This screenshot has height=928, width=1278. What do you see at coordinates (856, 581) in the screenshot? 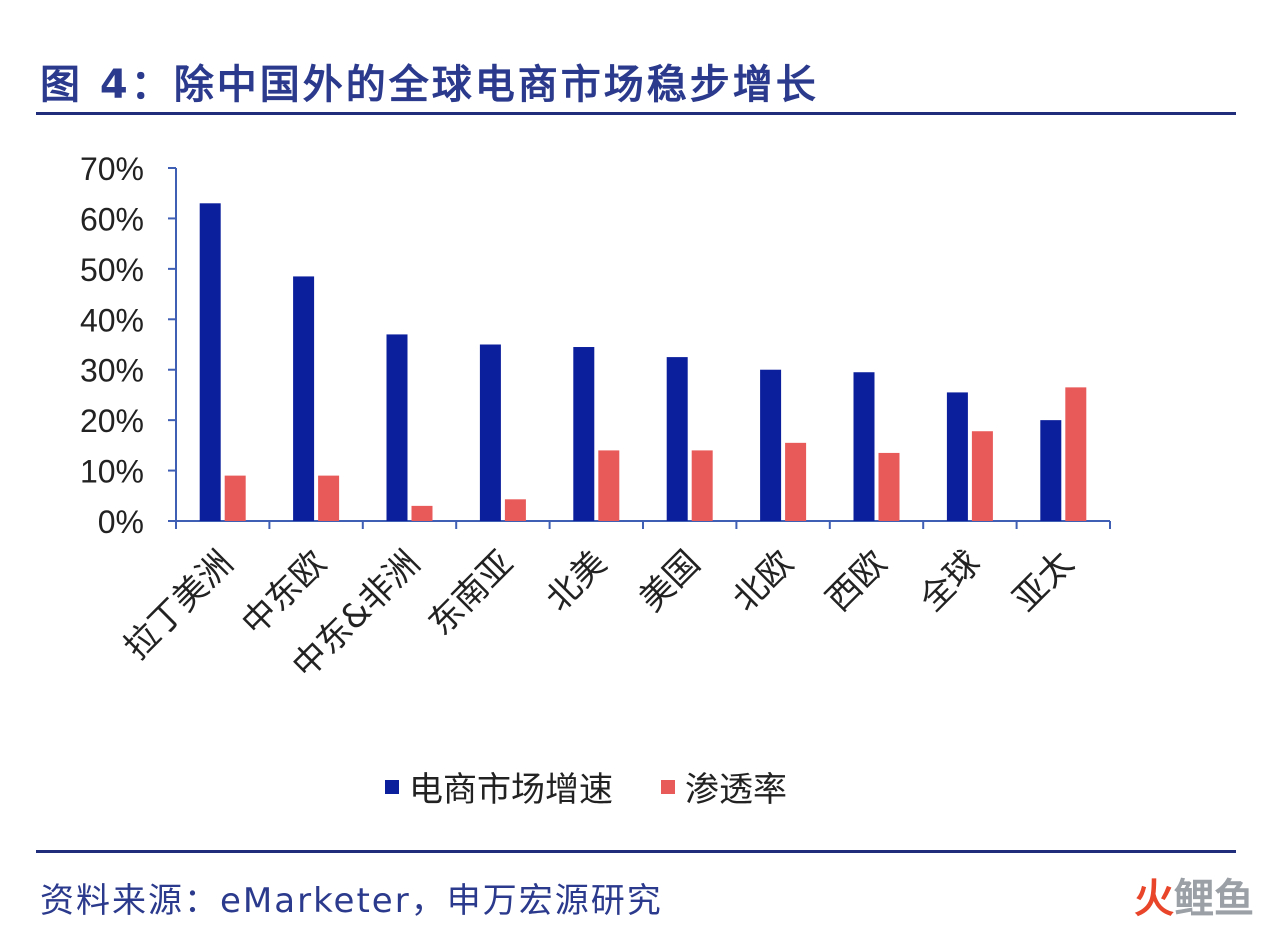
I see `x-tick-label: 西欧` at bounding box center [856, 581].